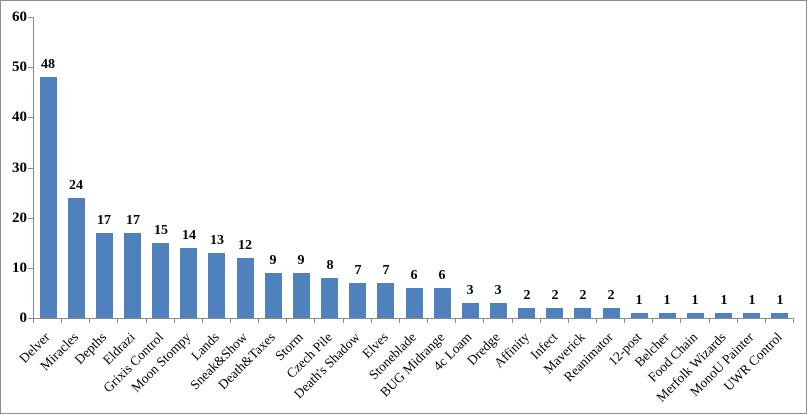  Describe the element at coordinates (217, 240) in the screenshot. I see `bar-value-label: 13` at that location.